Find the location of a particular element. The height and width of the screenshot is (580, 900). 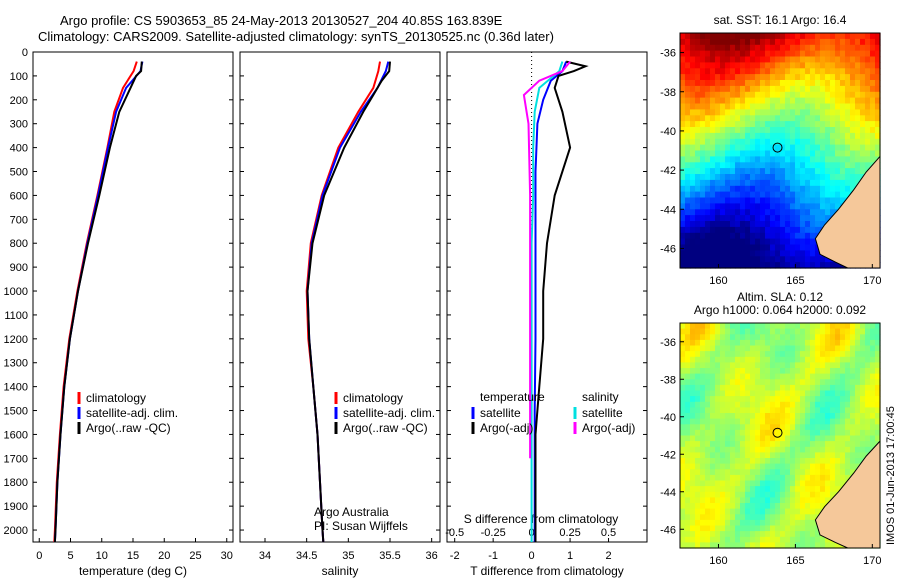

x-tick-label: 10 is located at coordinates (102, 556).